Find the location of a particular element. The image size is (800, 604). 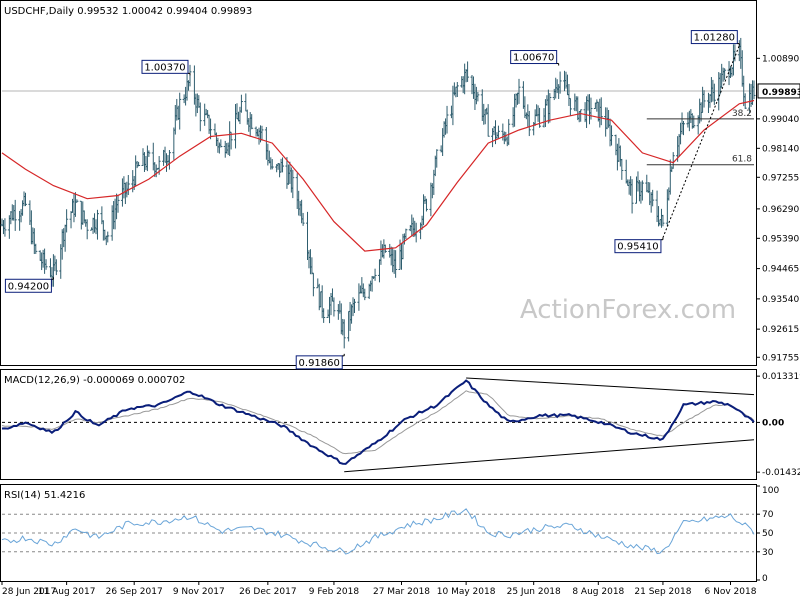

x-tick-label: 26 Dec 2017 is located at coordinates (268, 592).